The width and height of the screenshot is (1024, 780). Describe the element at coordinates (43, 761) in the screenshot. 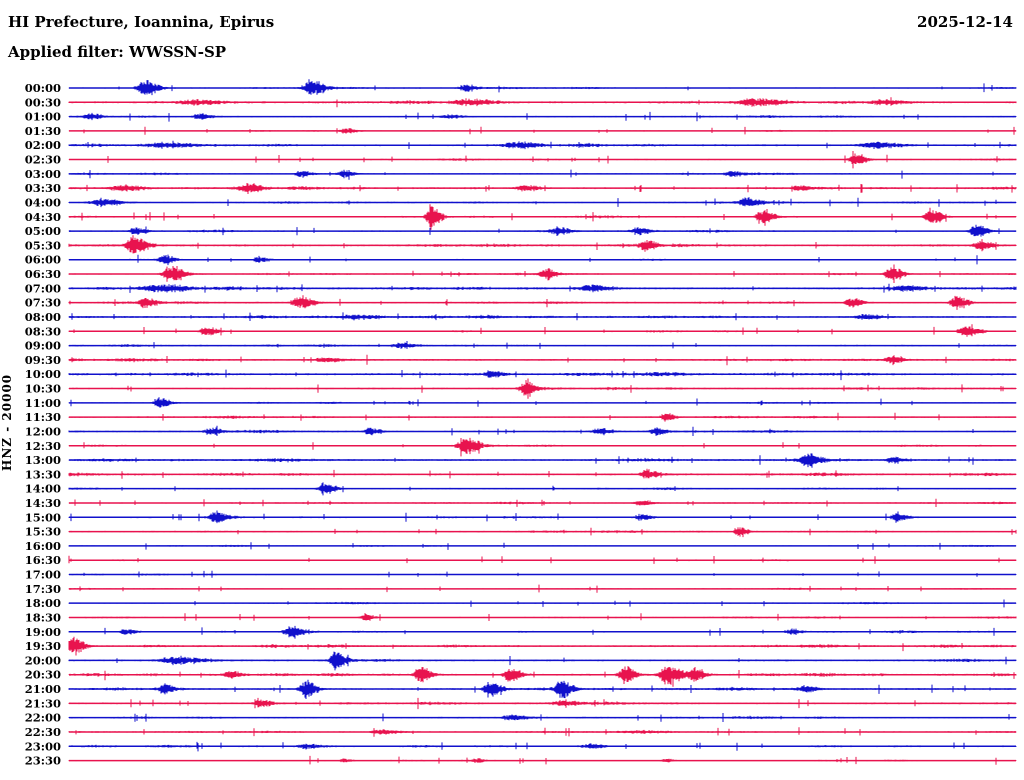

I see `trace-time-label: 23:30` at that location.